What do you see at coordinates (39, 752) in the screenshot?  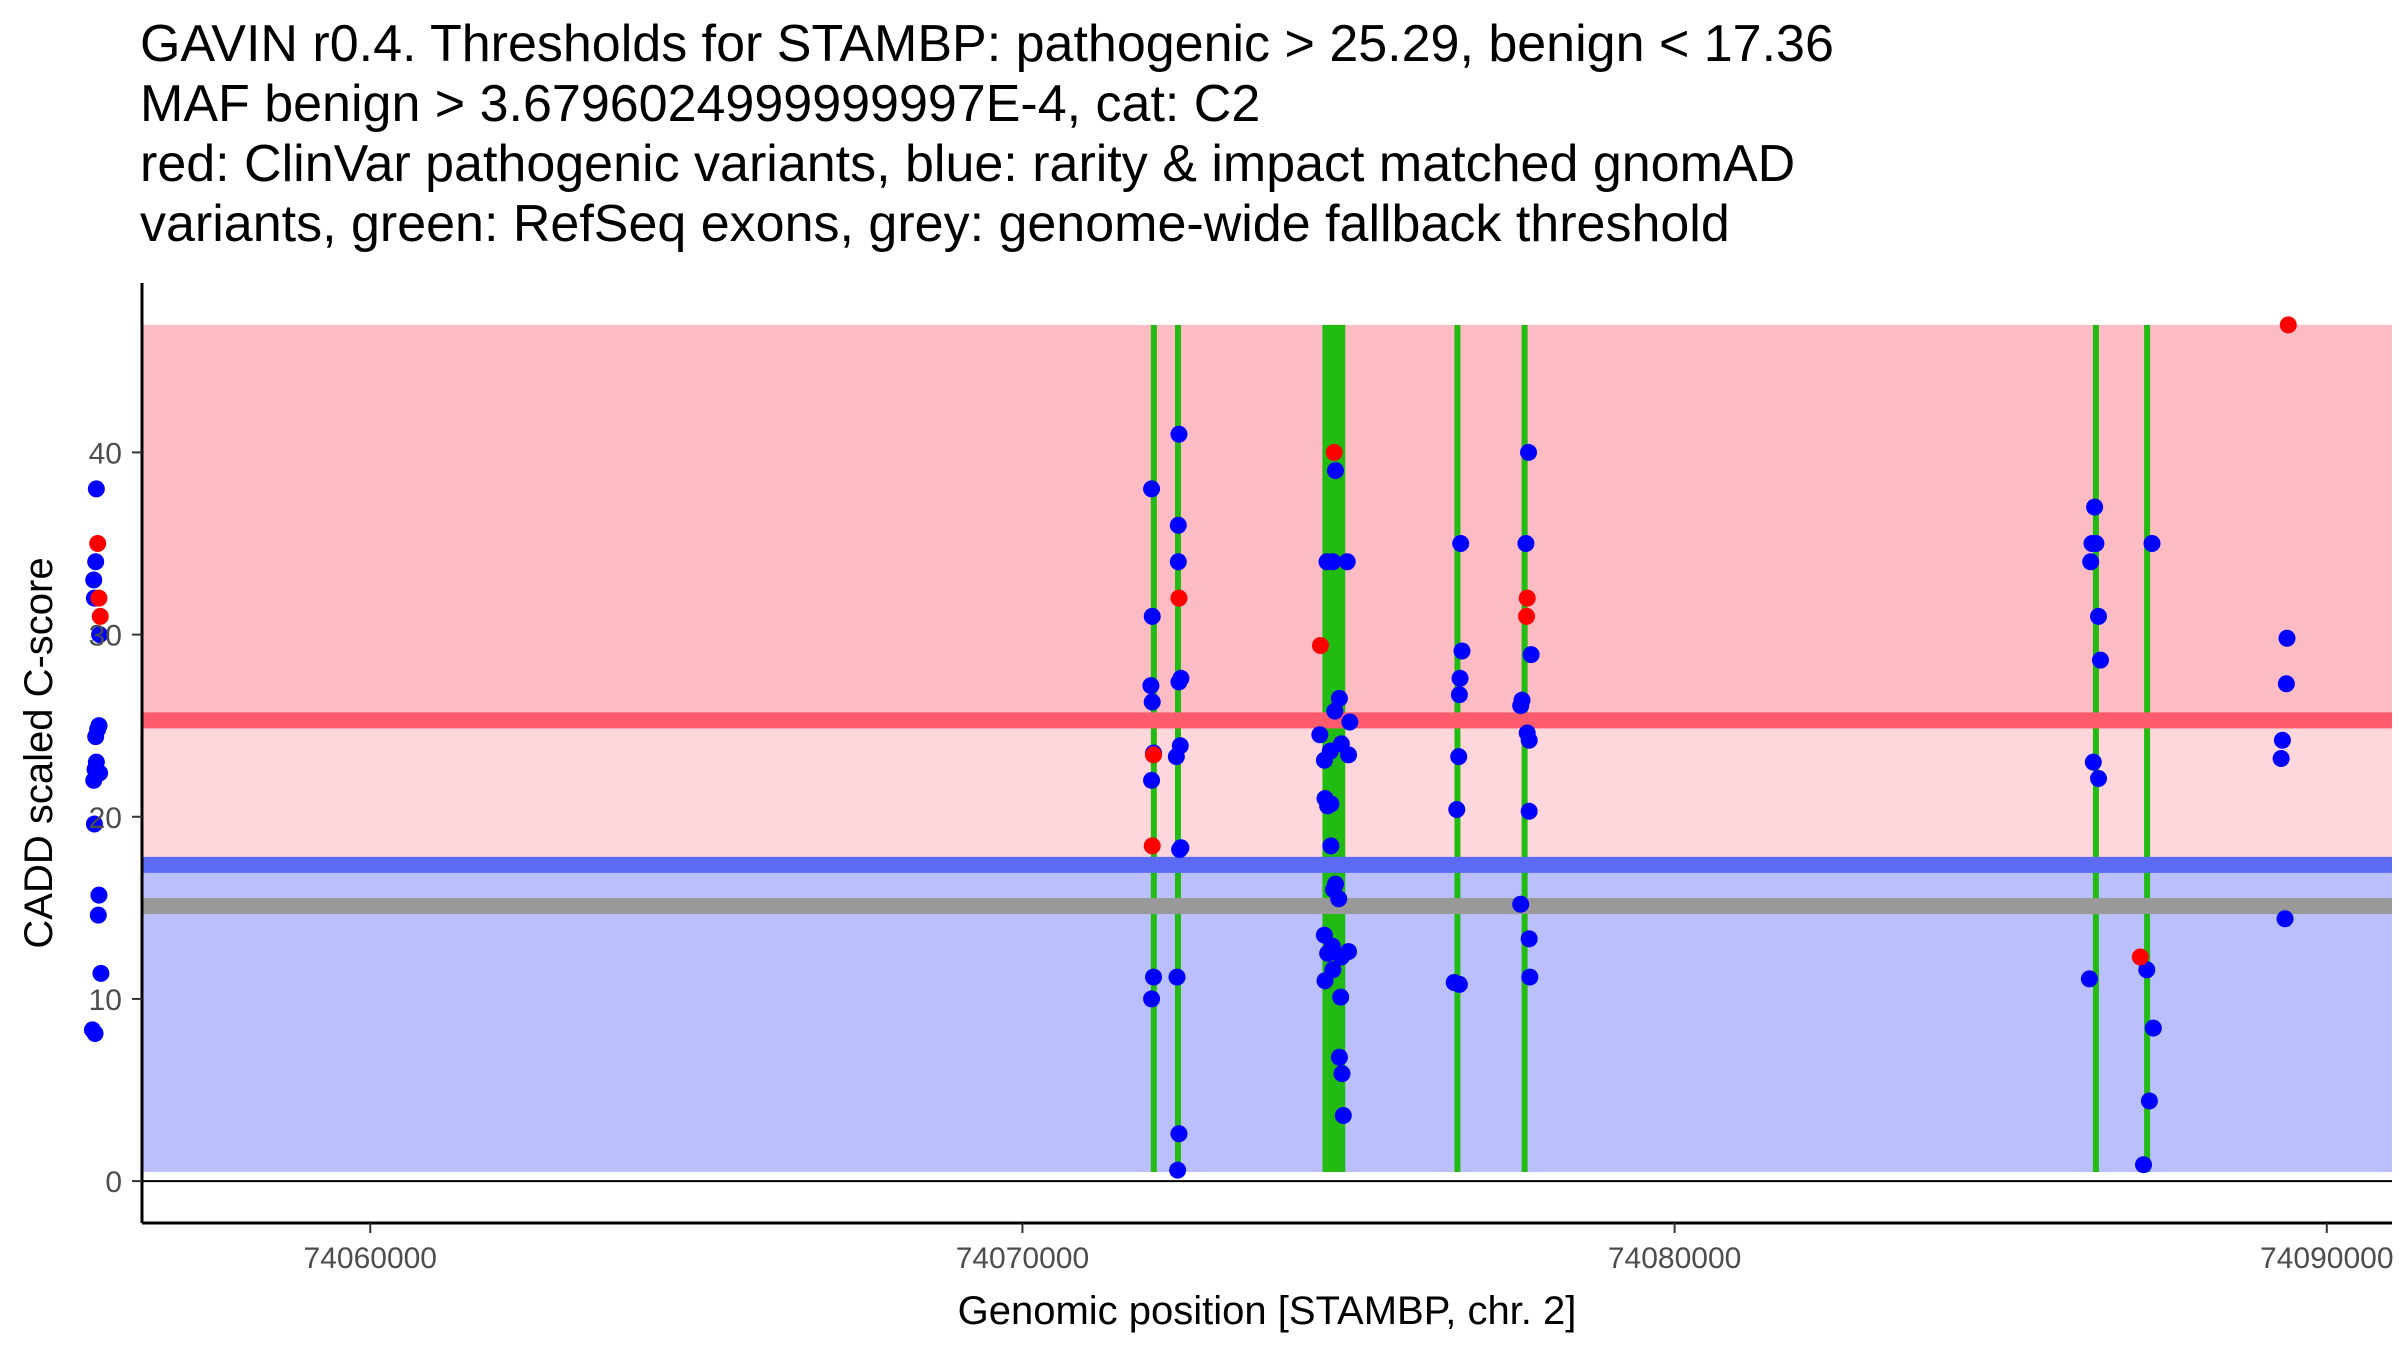 I see `y-axis-title: CADD scaled C-score` at bounding box center [39, 752].